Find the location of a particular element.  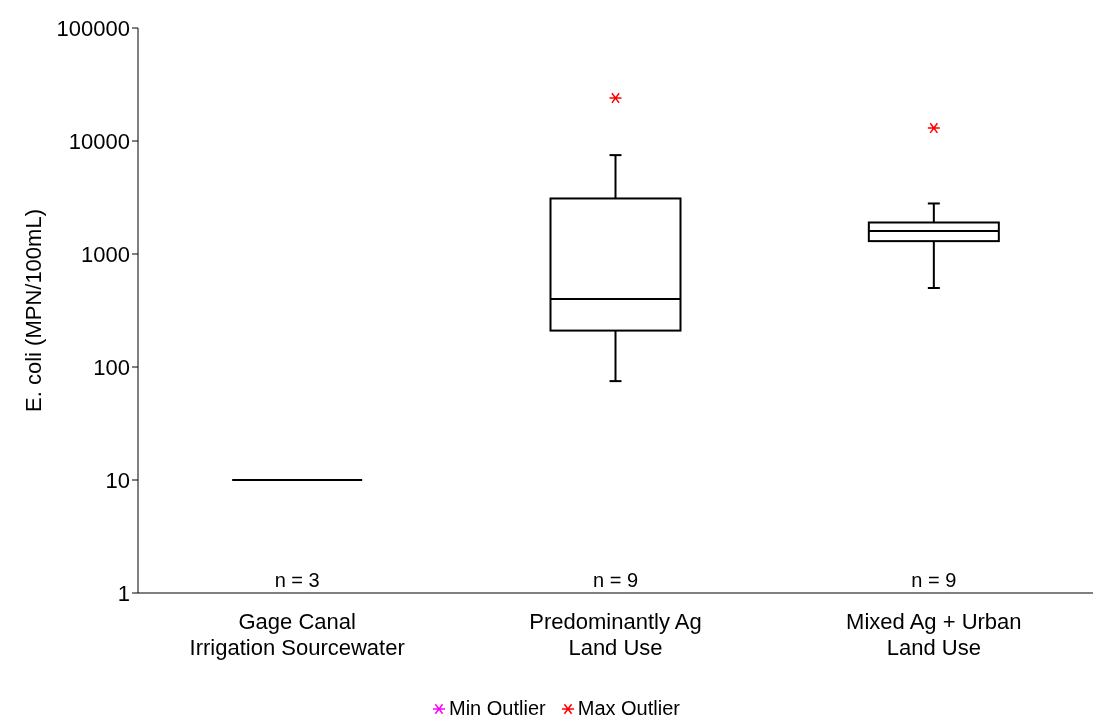

y-tick-label: 100 is located at coordinates (111, 367).